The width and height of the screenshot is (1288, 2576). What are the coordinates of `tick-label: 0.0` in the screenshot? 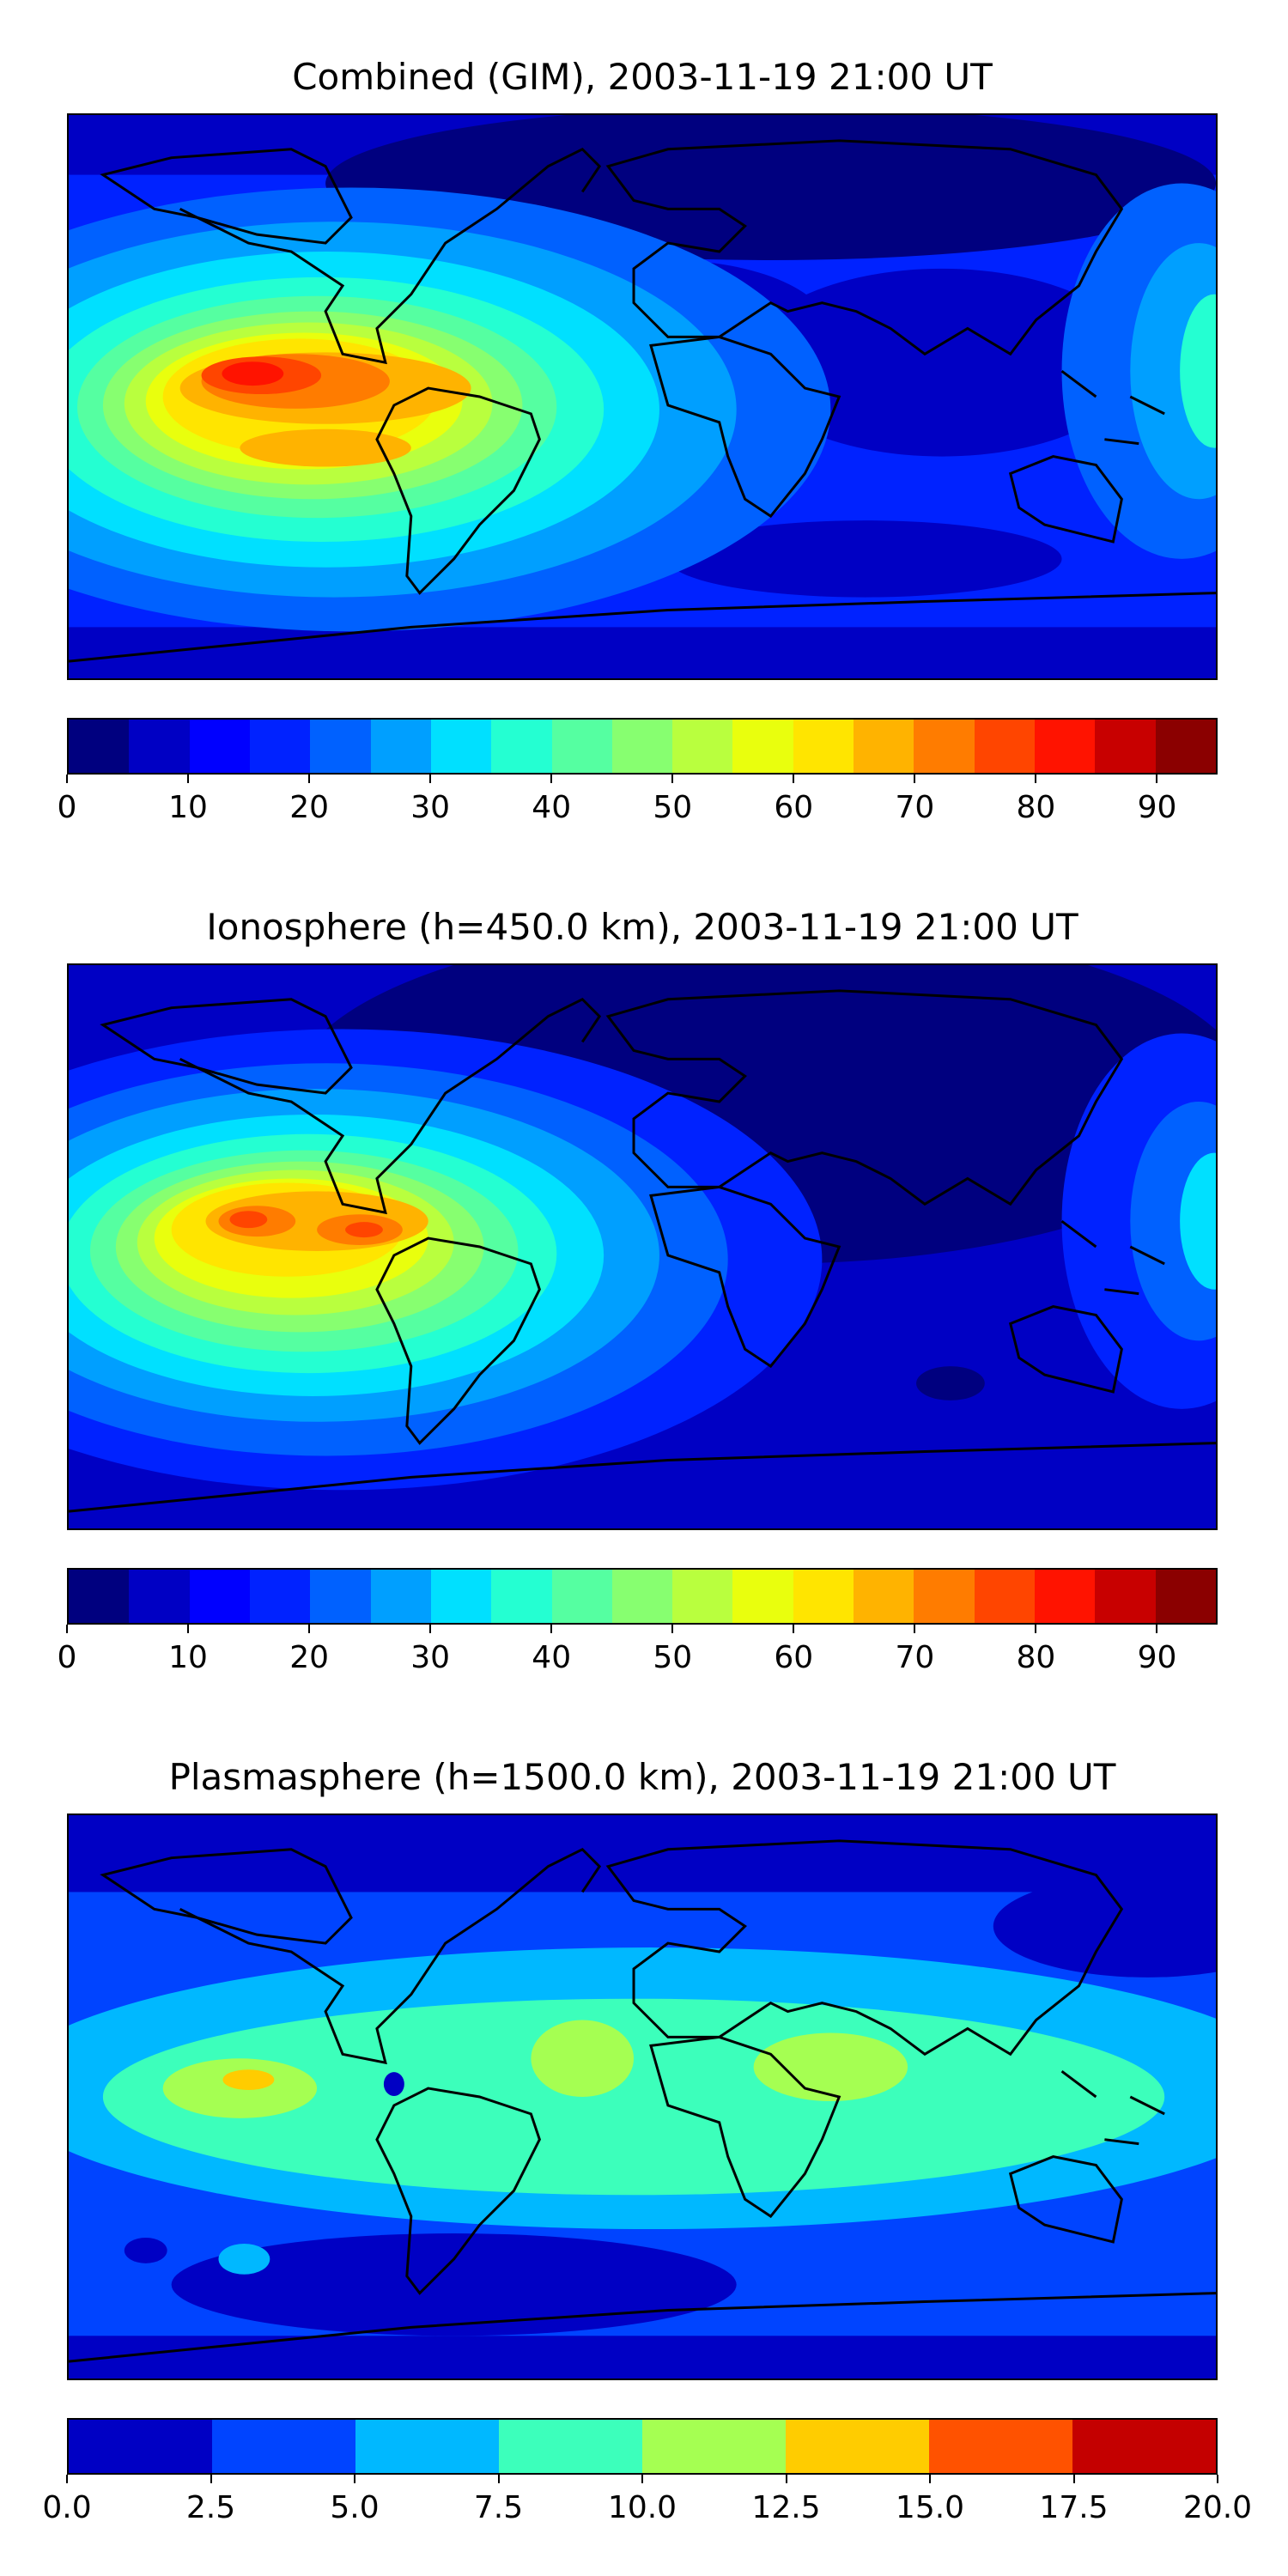 It's located at (67, 2507).